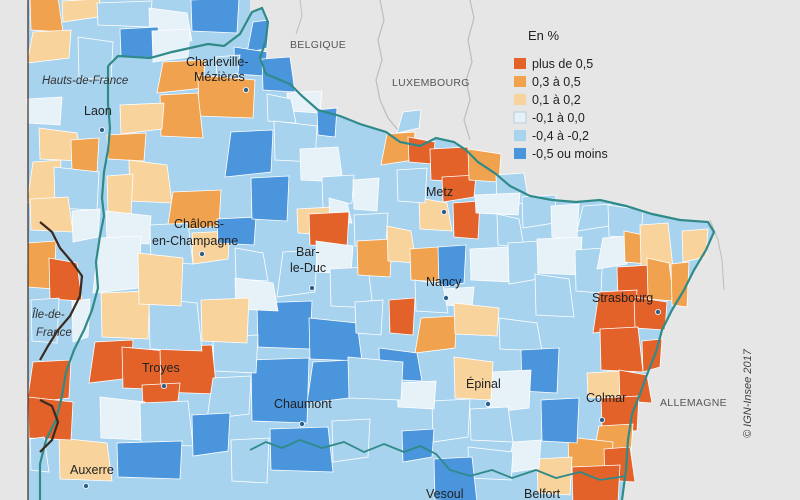  I want to click on legend-label-0-3-a-0-5: 0,3 à 0,5, so click(556, 82).